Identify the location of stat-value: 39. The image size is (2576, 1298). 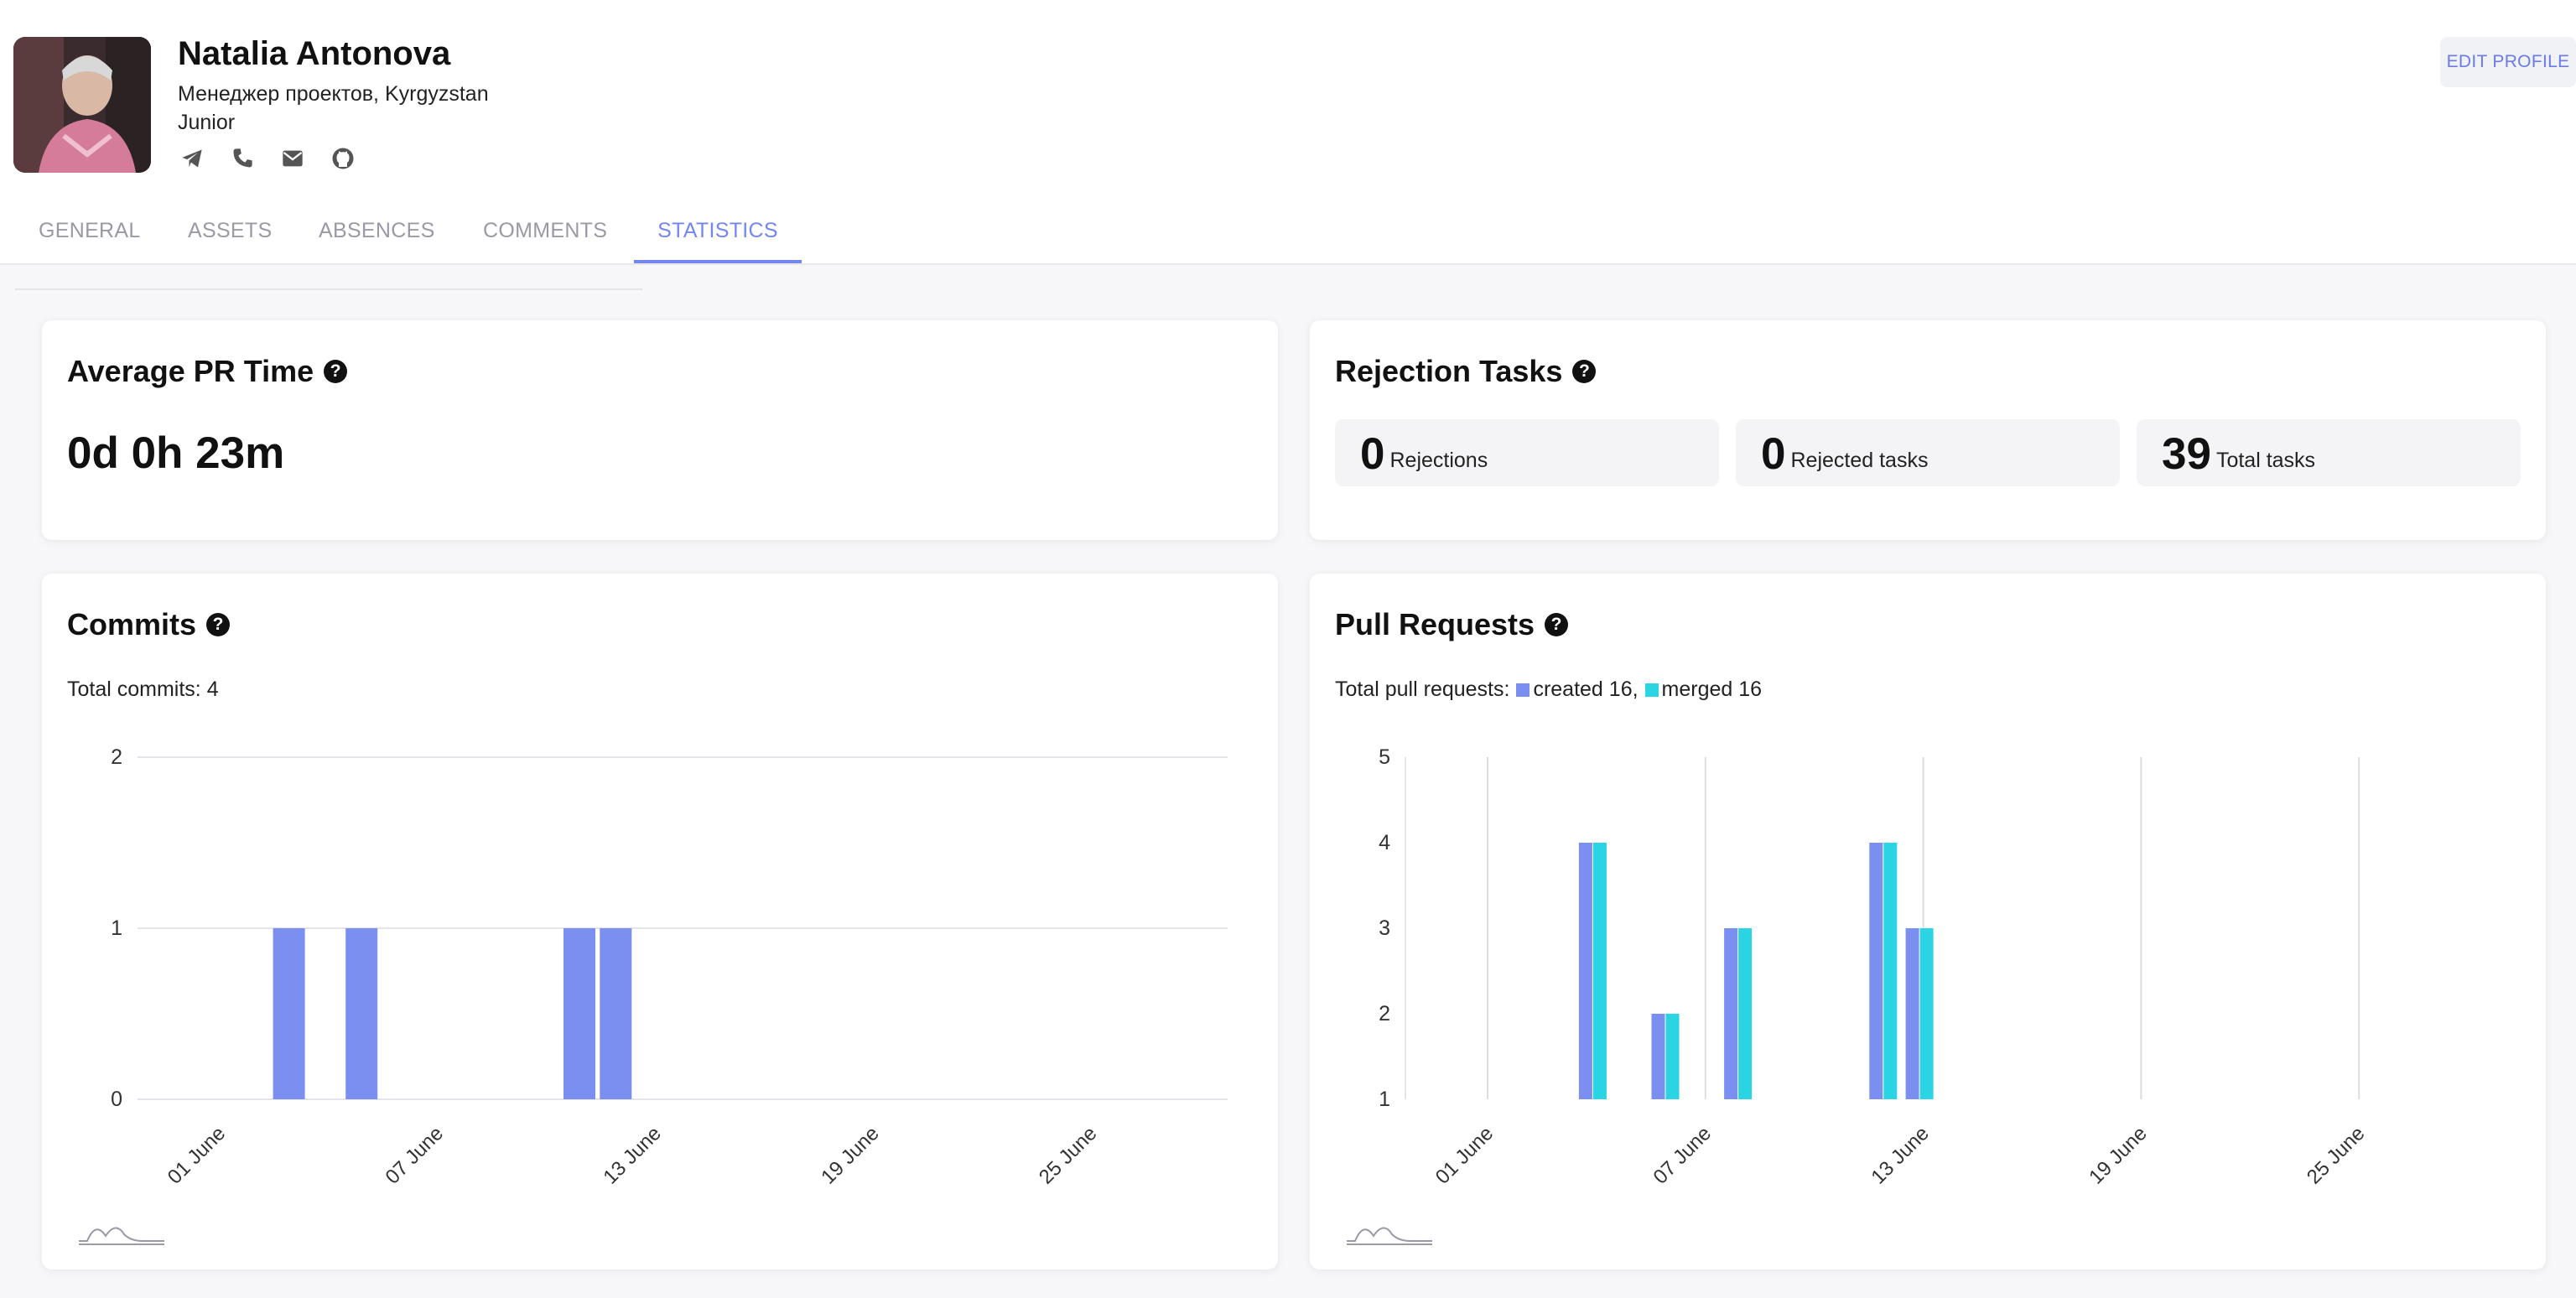
(2186, 454).